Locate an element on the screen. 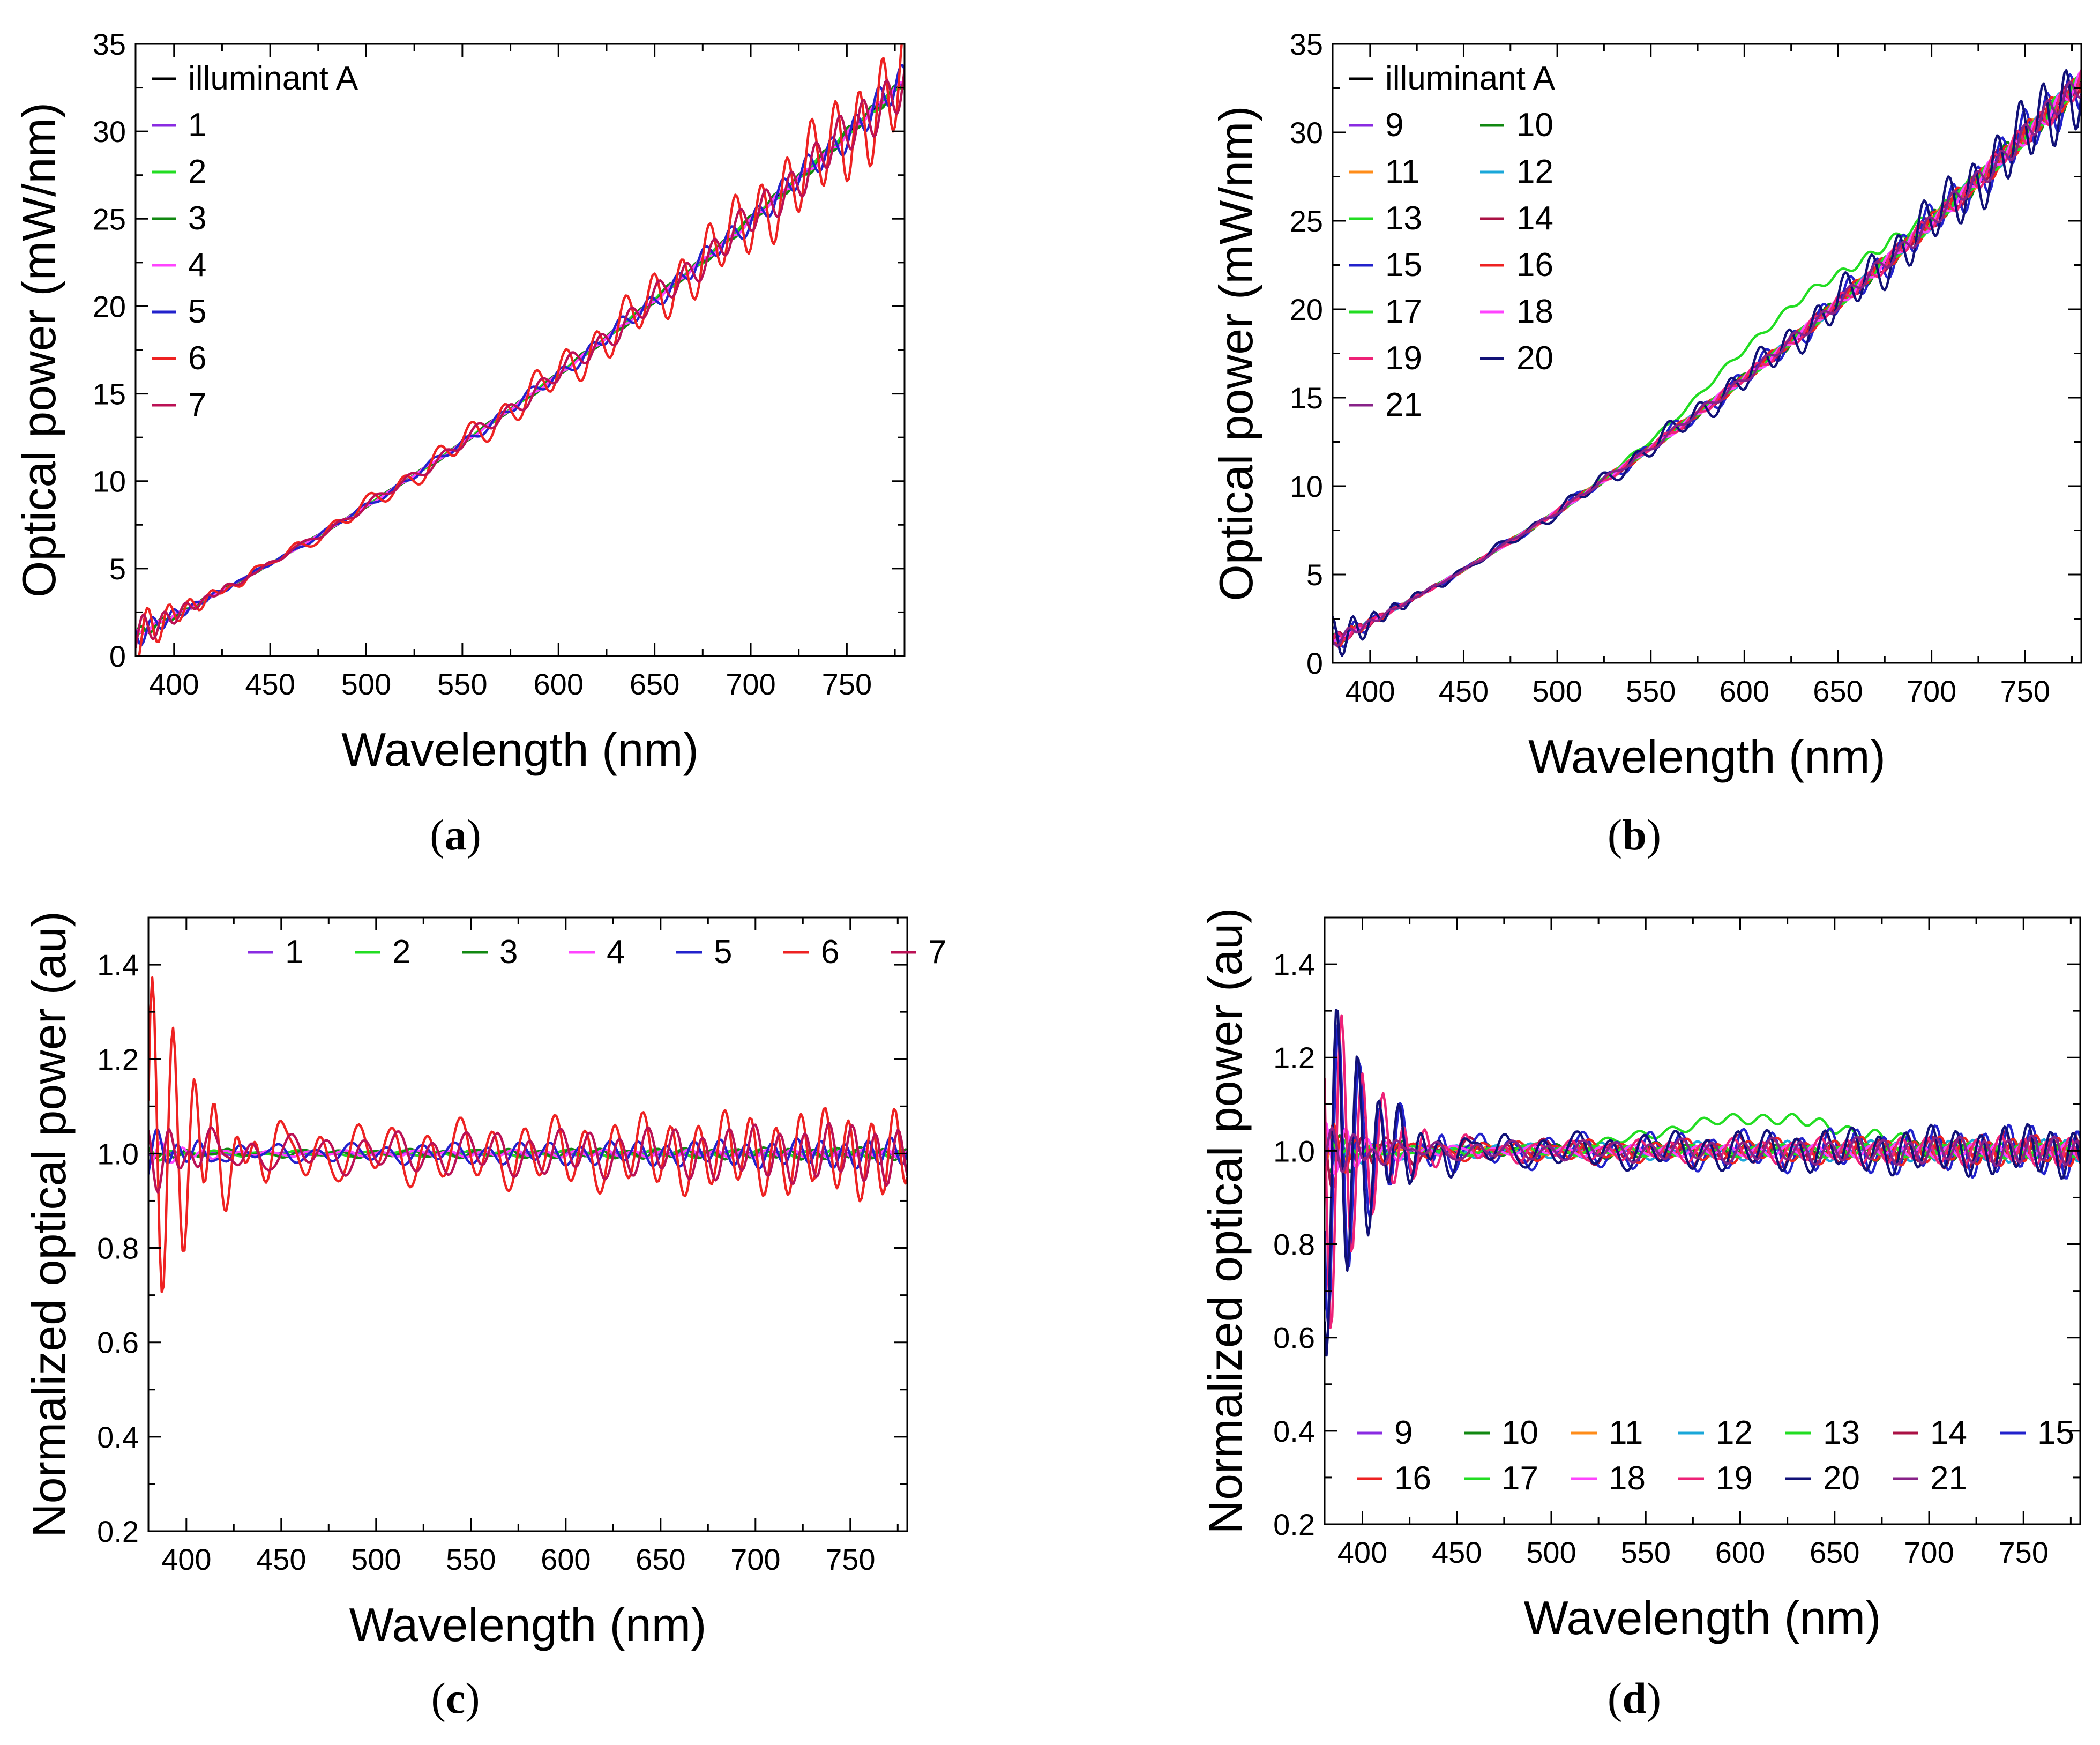  legend-label: 2 is located at coordinates (401, 952).